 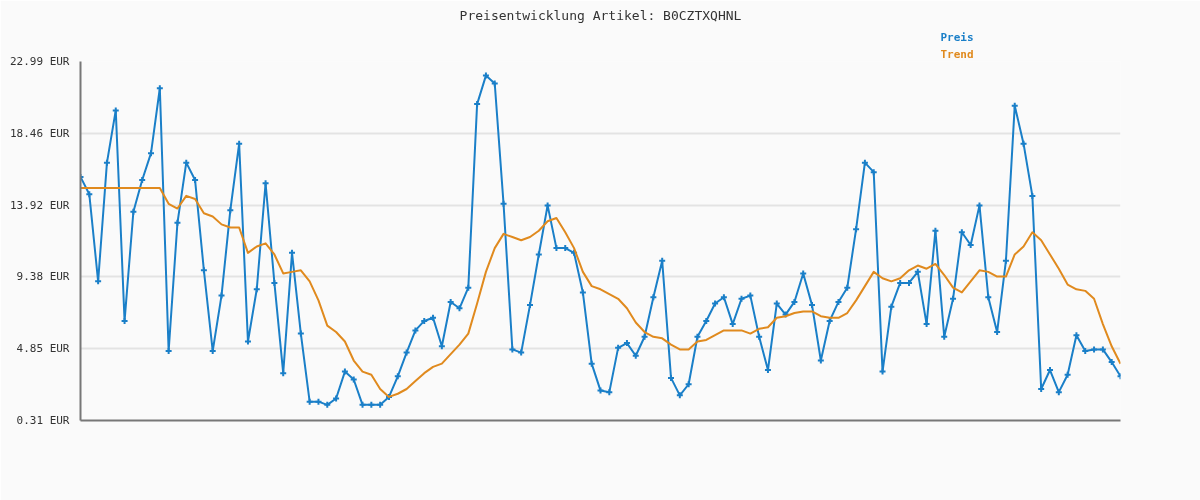 I want to click on y-tick-label: 4.85 EUR, so click(x=43, y=349).